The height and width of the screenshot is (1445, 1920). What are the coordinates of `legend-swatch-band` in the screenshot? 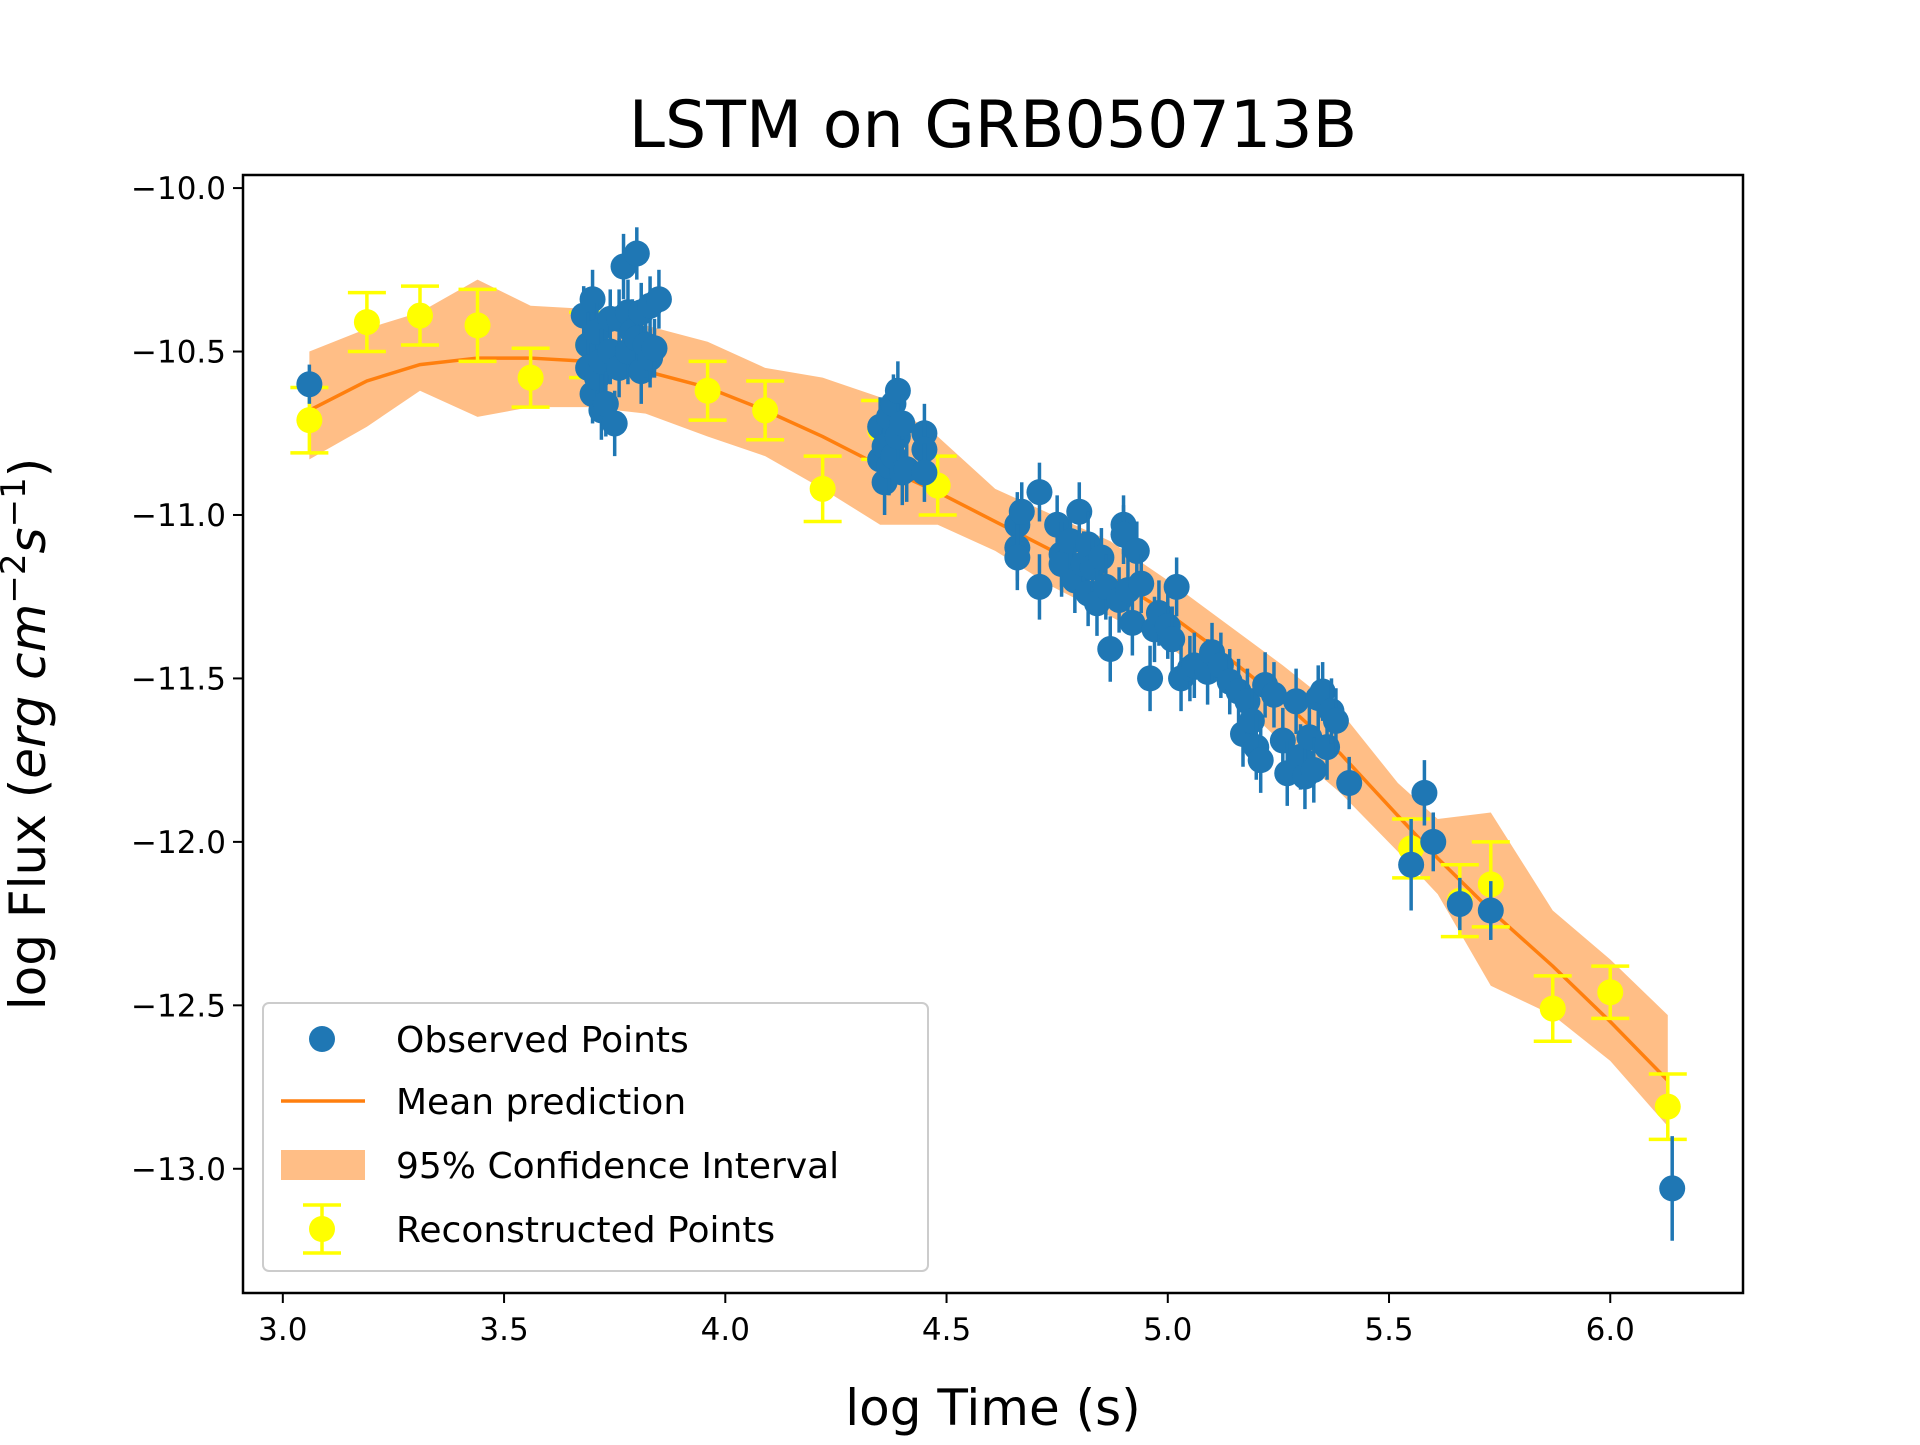 It's located at (323, 1165).